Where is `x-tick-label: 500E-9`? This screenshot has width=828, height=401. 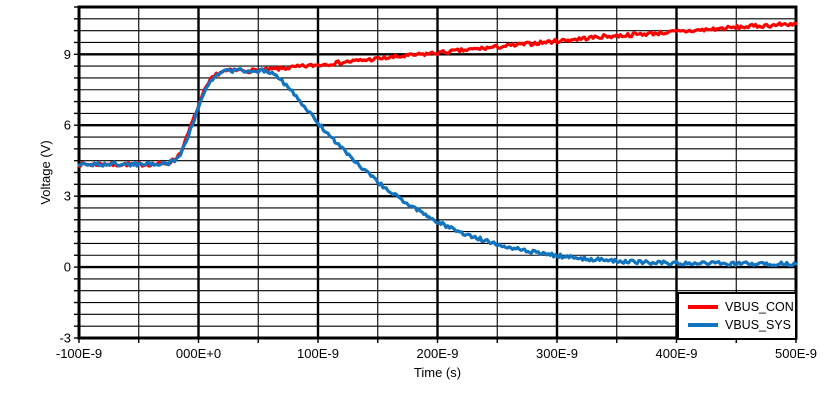
x-tick-label: 500E-9 is located at coordinates (796, 353).